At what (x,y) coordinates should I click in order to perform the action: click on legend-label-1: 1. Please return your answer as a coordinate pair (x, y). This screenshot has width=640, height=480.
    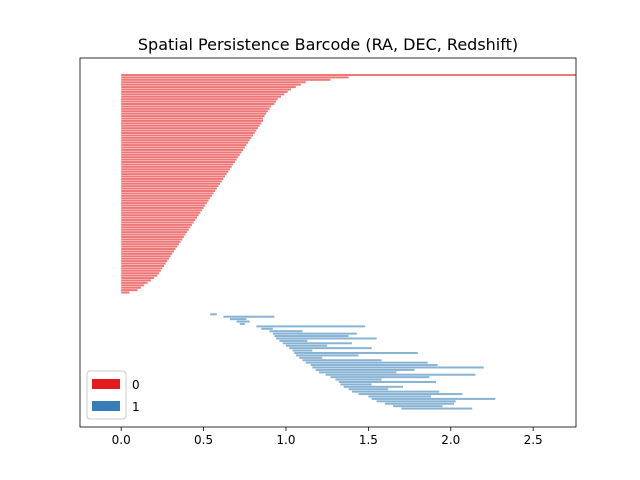
    Looking at the image, I should click on (136, 407).